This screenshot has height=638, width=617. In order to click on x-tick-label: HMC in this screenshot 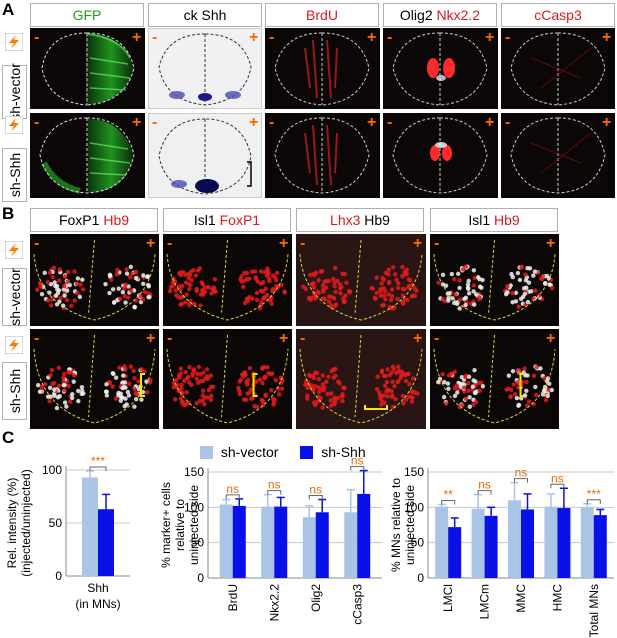, I will do `click(557, 598)`.